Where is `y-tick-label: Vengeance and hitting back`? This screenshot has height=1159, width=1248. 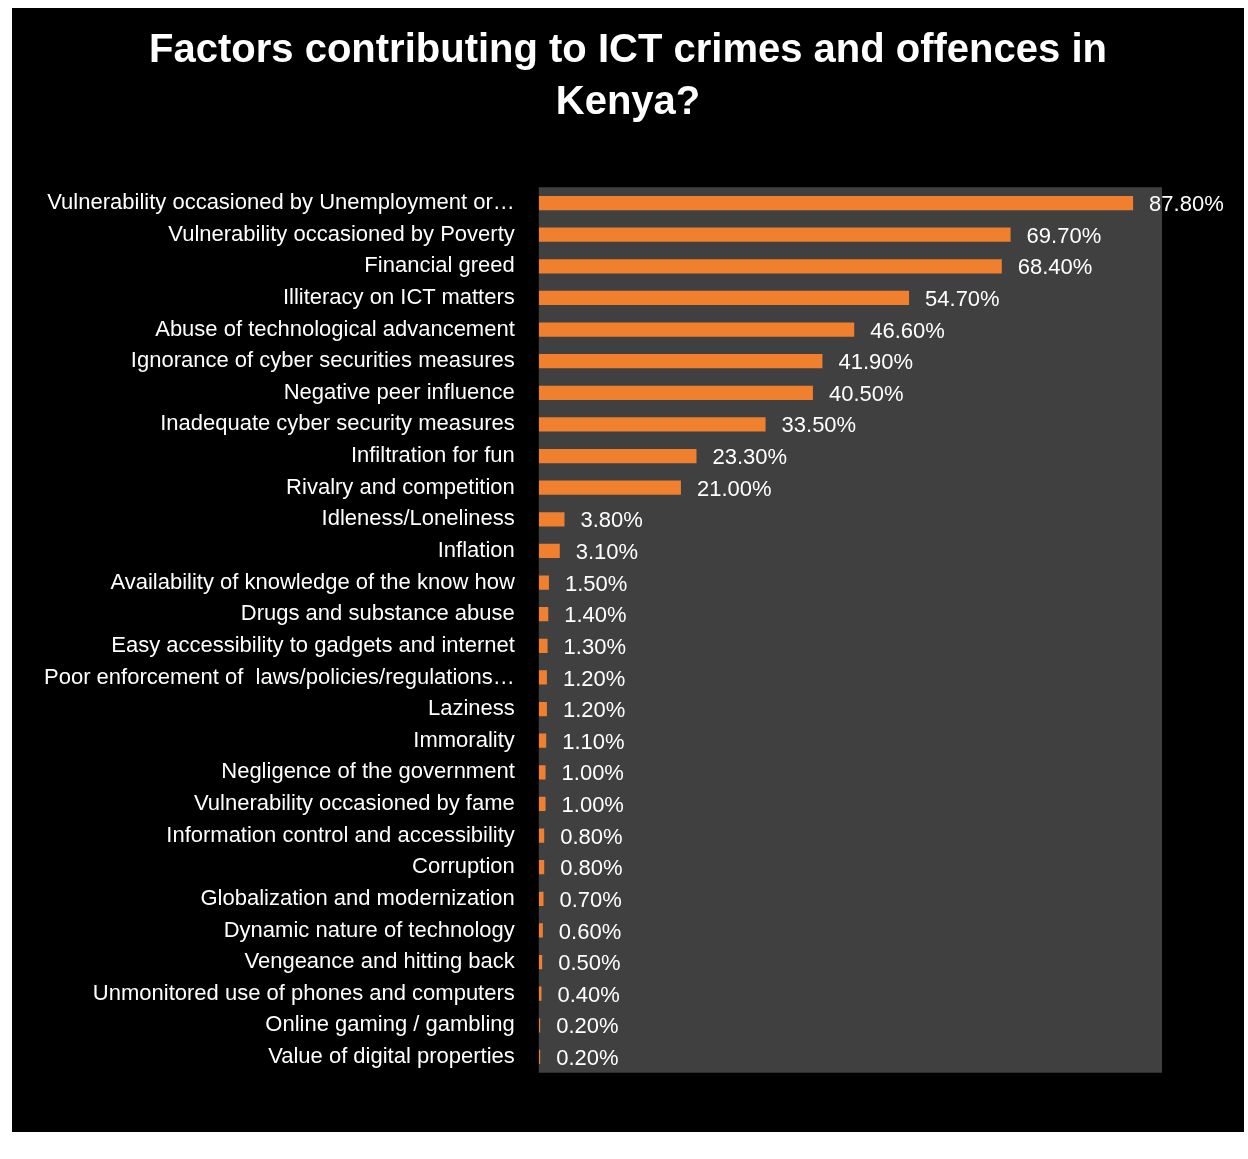
y-tick-label: Vengeance and hitting back is located at coordinates (380, 961).